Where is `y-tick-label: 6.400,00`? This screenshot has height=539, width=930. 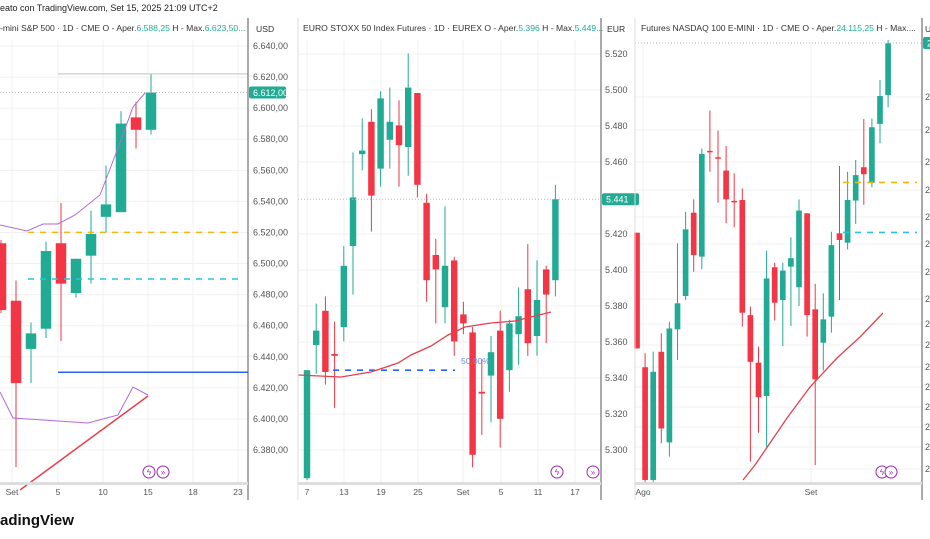
y-tick-label: 6.400,00 is located at coordinates (270, 419).